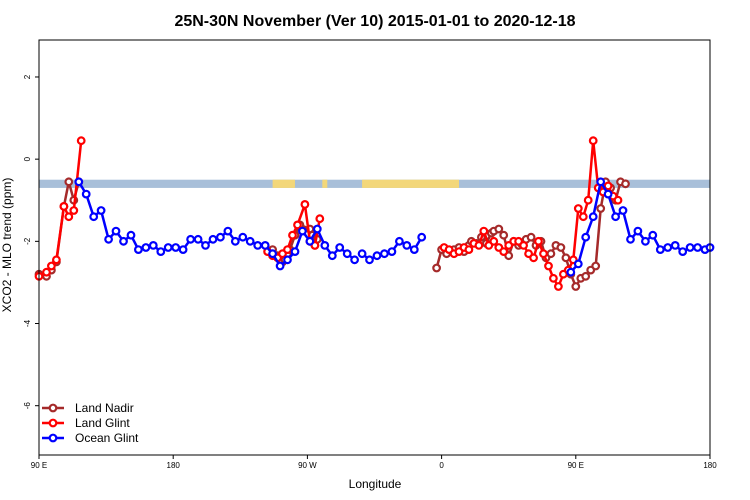  What do you see at coordinates (7, 245) in the screenshot?
I see `y-axis-label: XCO2 - MLO trend (ppm)` at bounding box center [7, 245].